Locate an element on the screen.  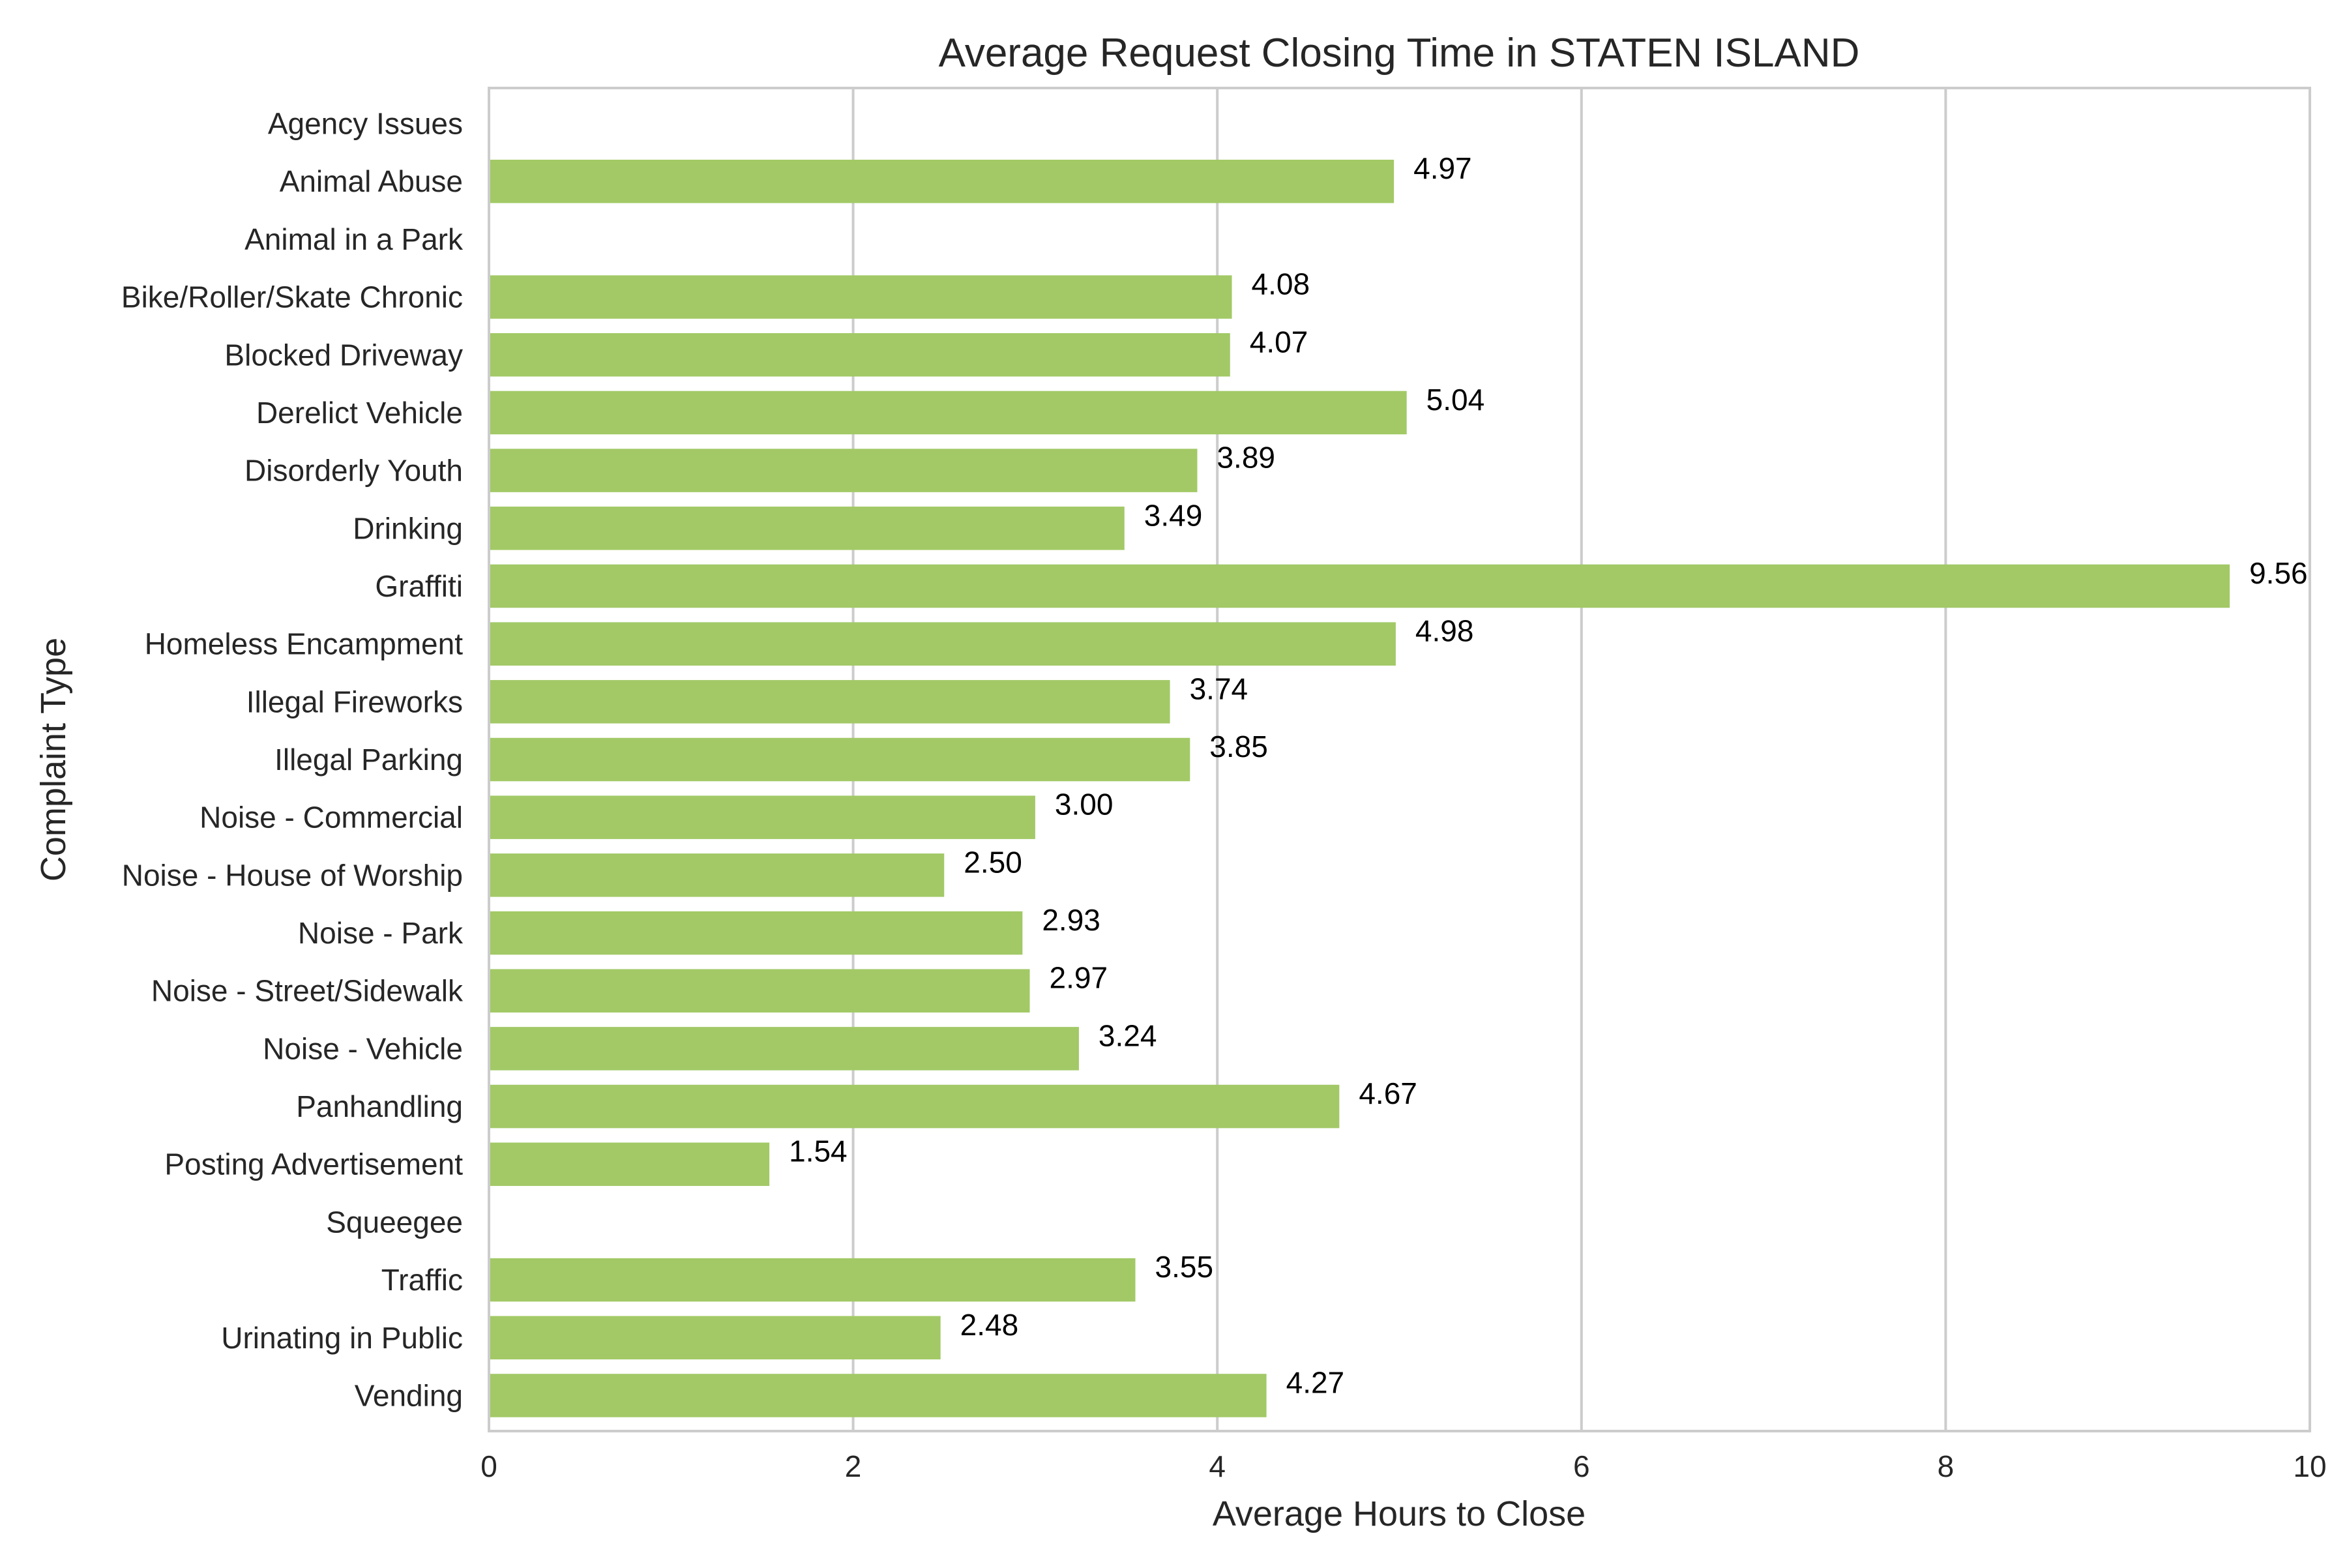
category-label-2: Animal in a Park is located at coordinates (354, 239).